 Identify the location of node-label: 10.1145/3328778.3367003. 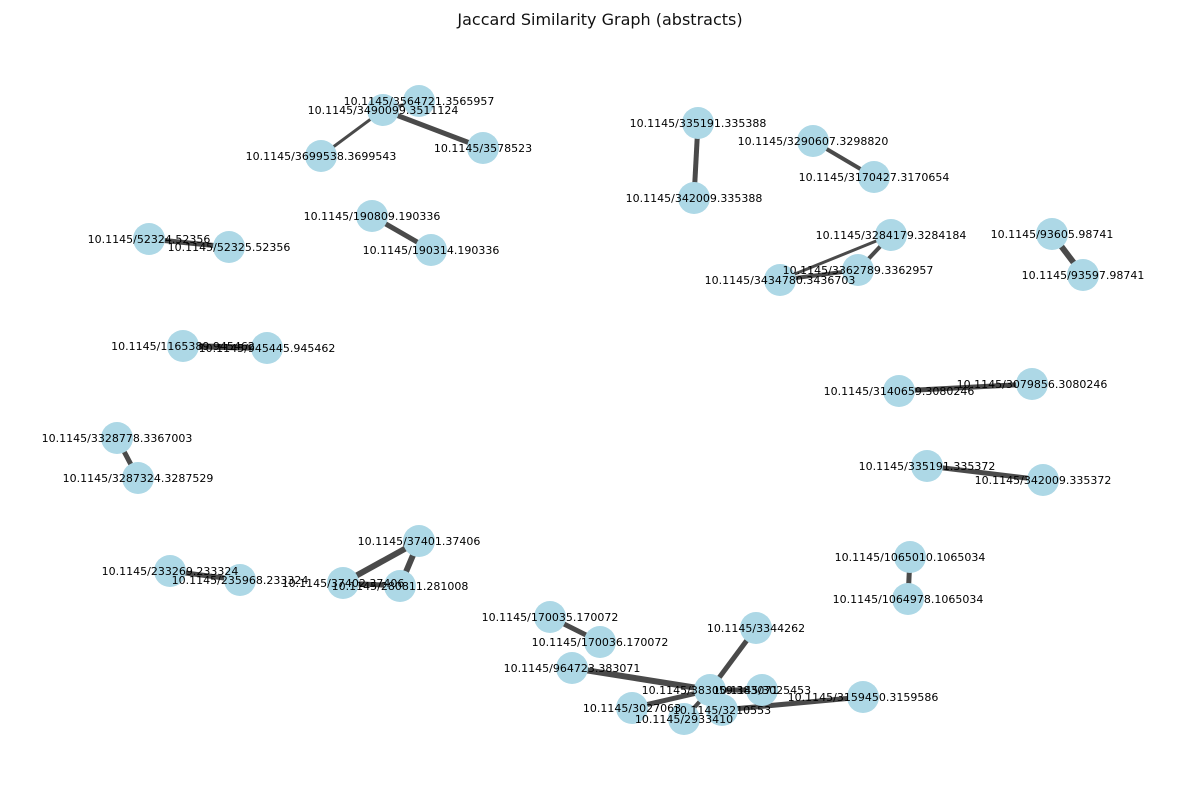
(117, 438).